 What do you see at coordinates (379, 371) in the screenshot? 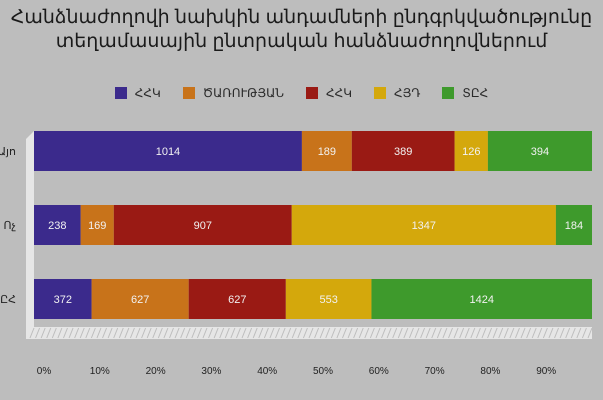
I see `x-tick-label: 60%` at bounding box center [379, 371].